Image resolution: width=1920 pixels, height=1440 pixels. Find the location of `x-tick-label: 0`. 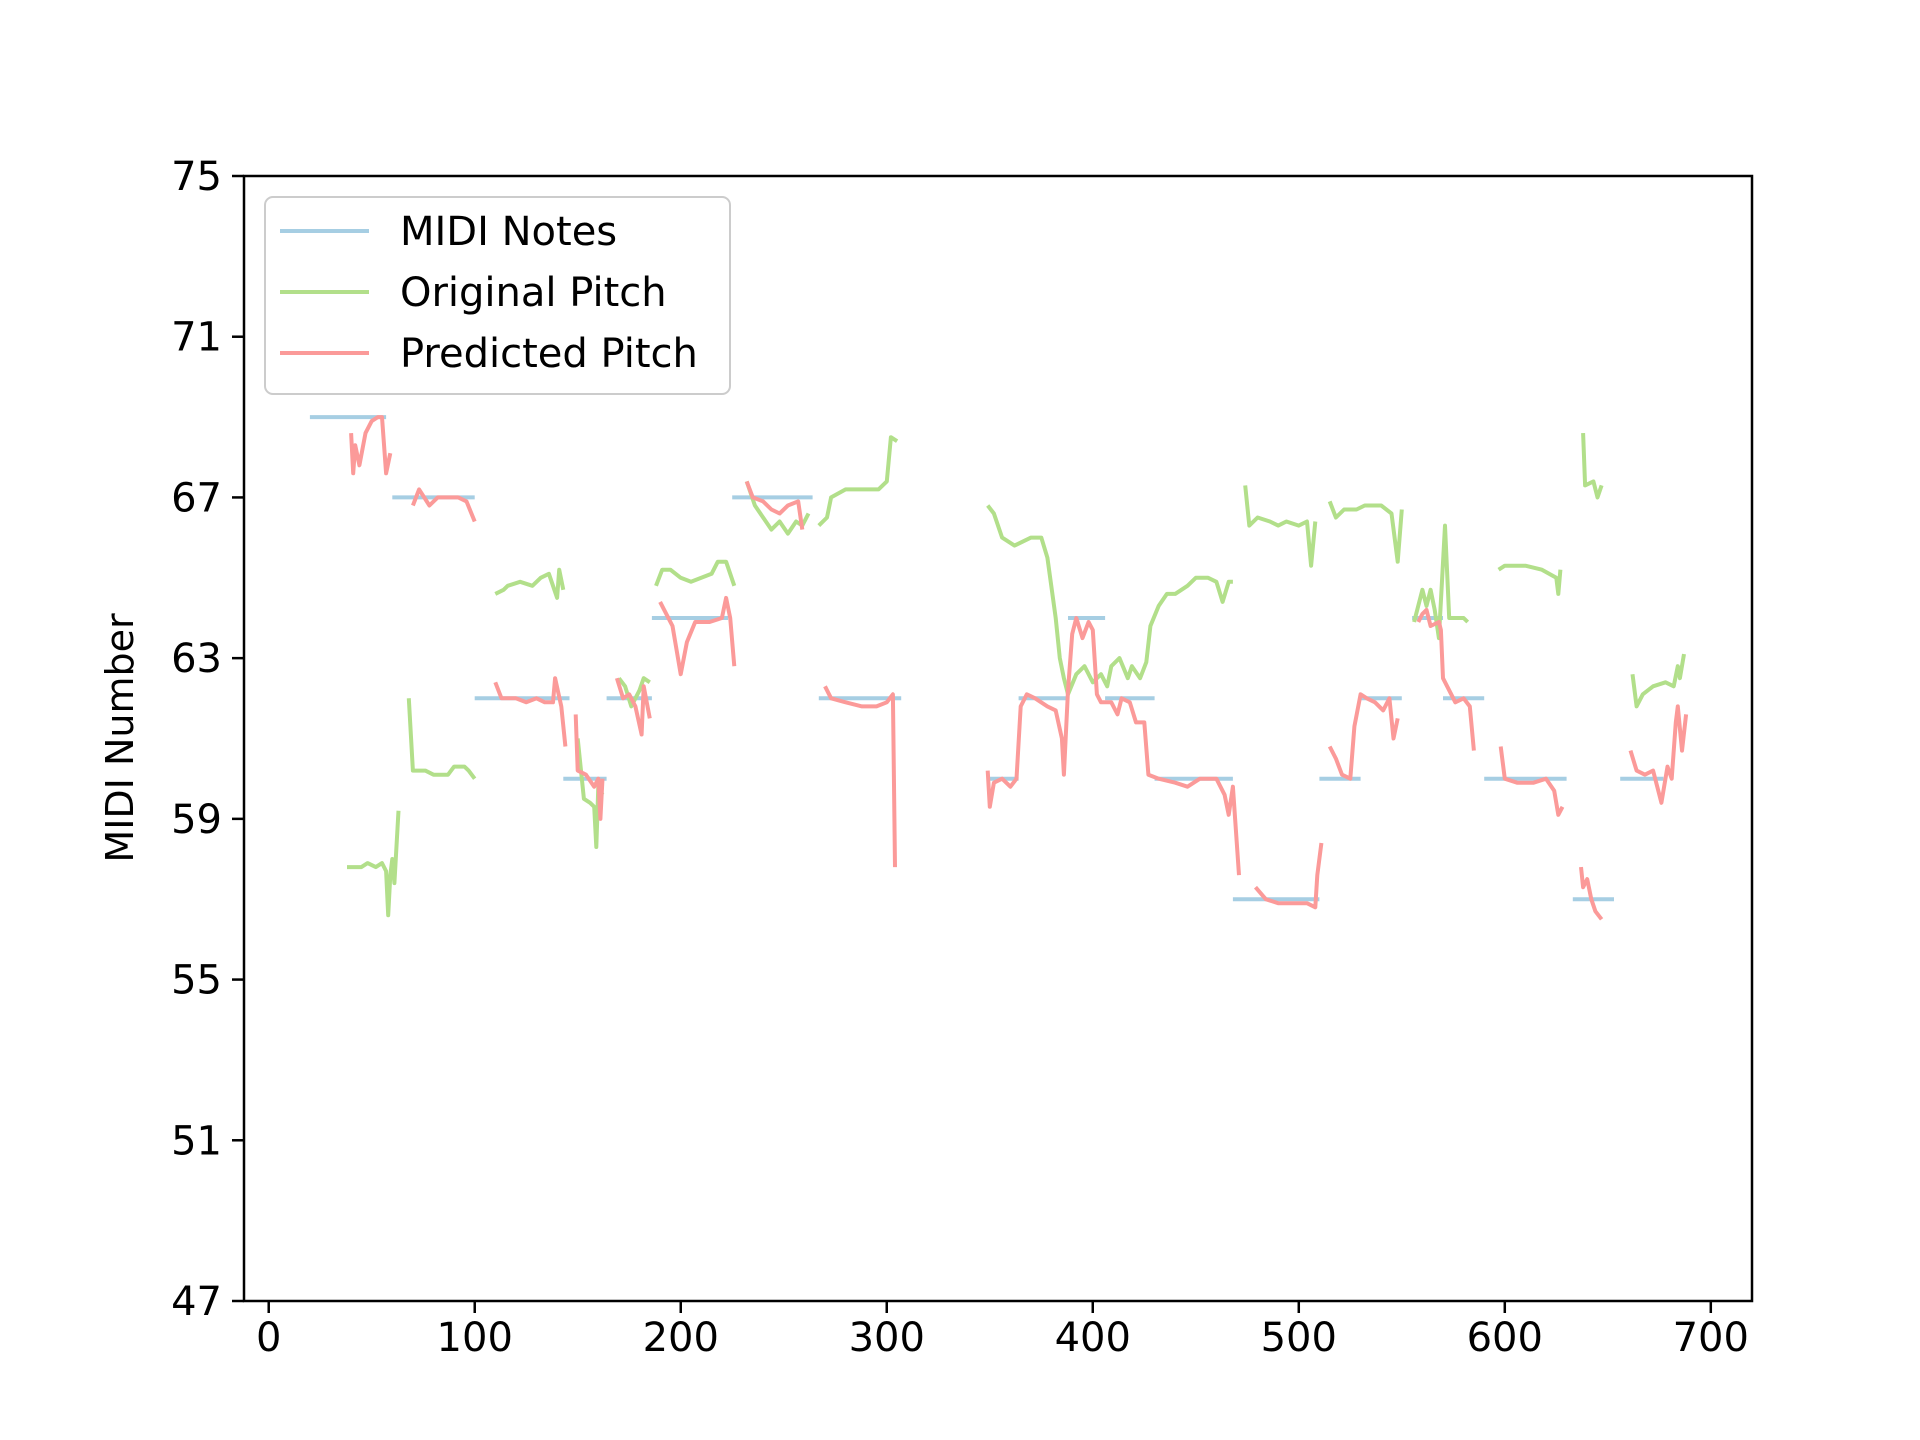

x-tick-label: 0 is located at coordinates (268, 1338).